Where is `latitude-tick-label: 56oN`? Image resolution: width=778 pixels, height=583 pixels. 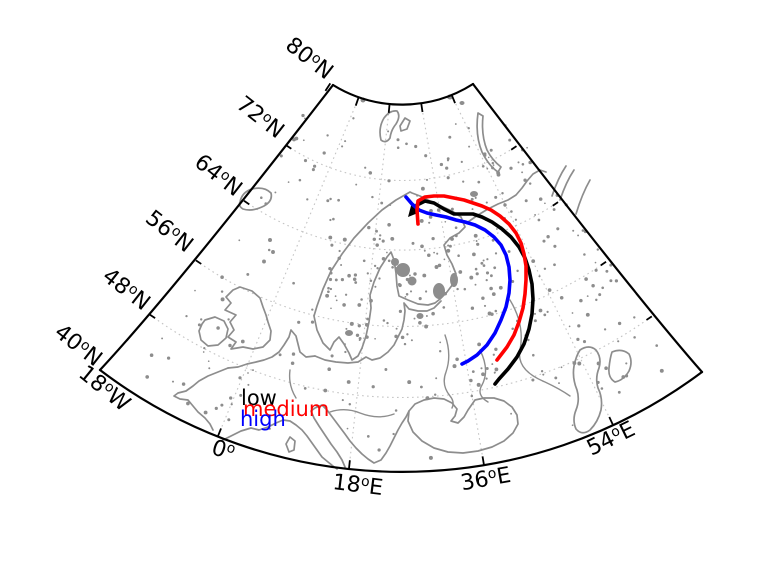 latitude-tick-label: 56oN is located at coordinates (168, 232).